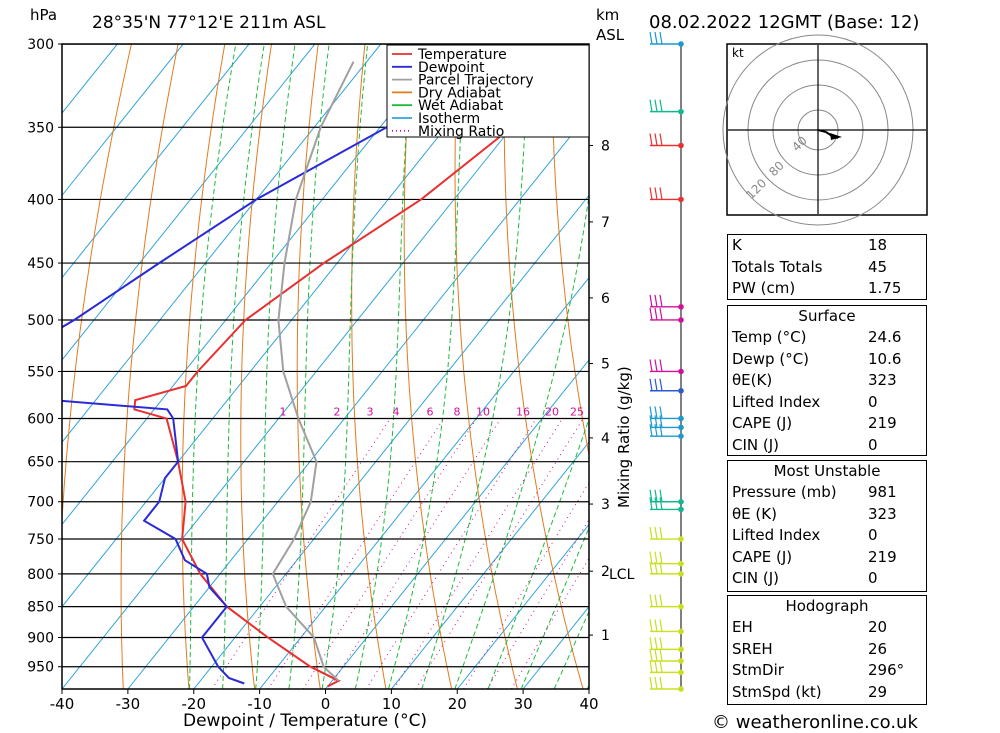  What do you see at coordinates (523, 704) in the screenshot?
I see `temperature-tick-label: 30` at bounding box center [523, 704].